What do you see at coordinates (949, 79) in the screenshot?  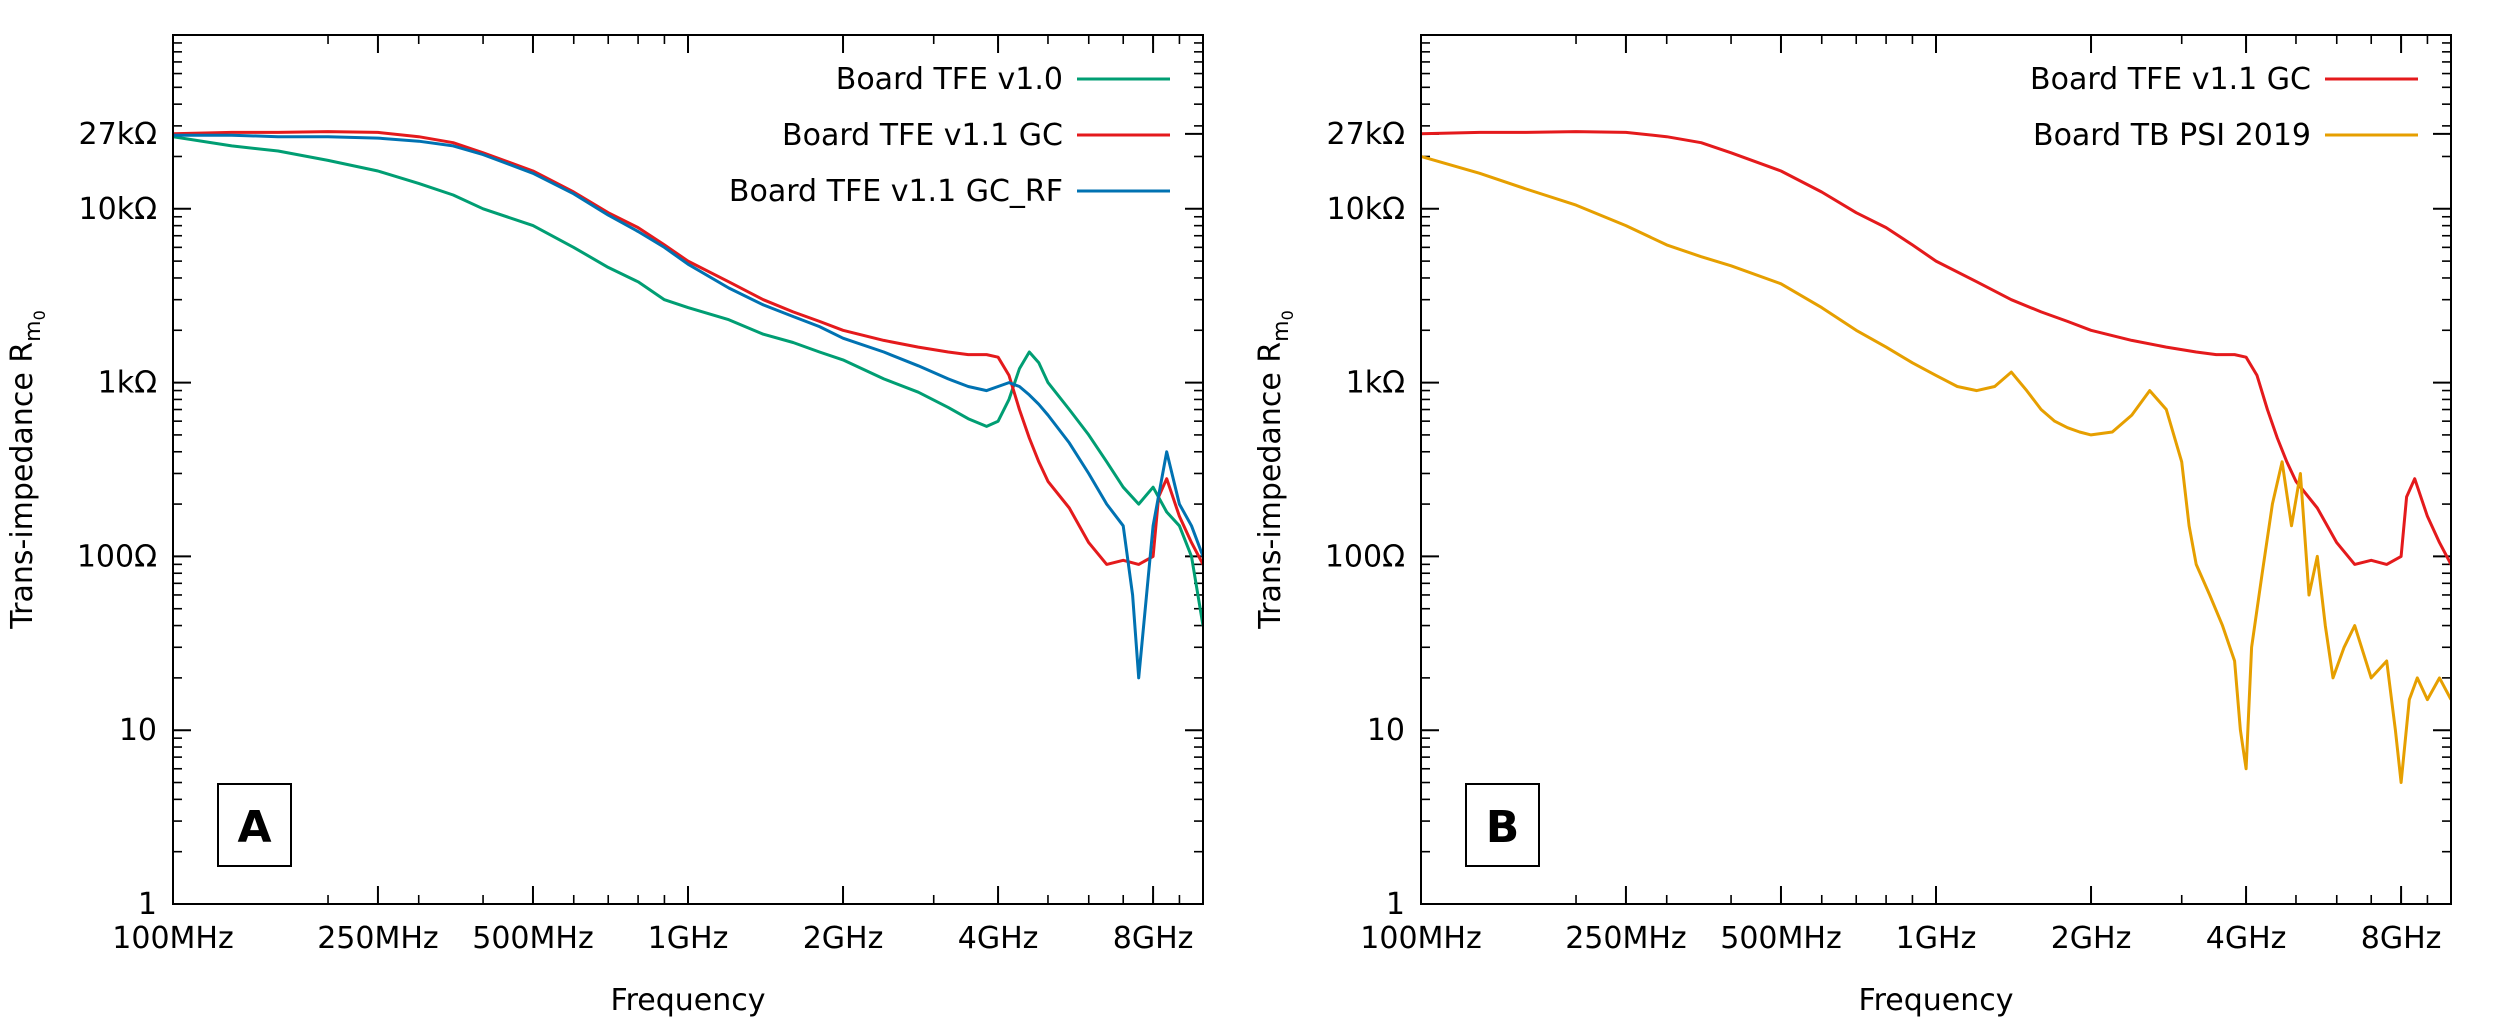 I see `legend-label-1: Board TFE v1.0` at bounding box center [949, 79].